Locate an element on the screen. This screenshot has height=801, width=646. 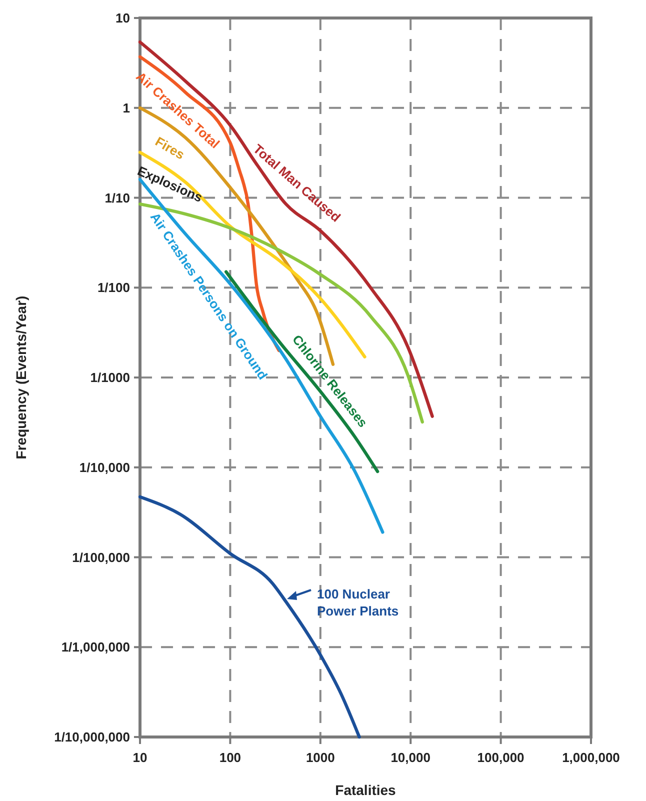
y-tick-label: 1/100 is located at coordinates (113, 288).